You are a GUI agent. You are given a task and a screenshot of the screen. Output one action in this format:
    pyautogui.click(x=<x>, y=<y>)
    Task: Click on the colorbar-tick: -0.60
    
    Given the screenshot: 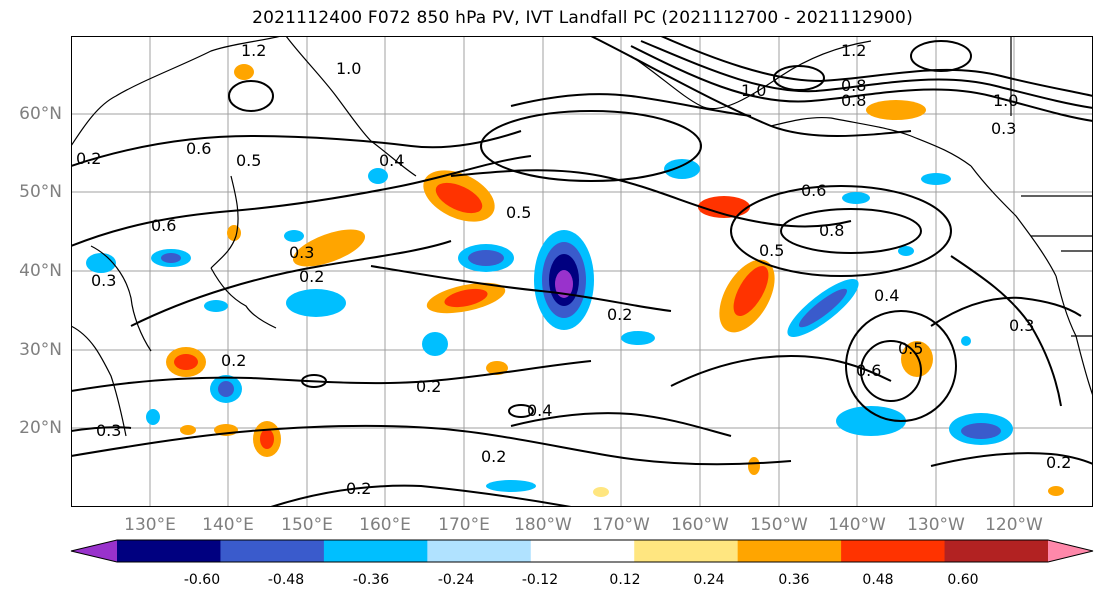 What is the action you would take?
    pyautogui.click(x=202, y=580)
    